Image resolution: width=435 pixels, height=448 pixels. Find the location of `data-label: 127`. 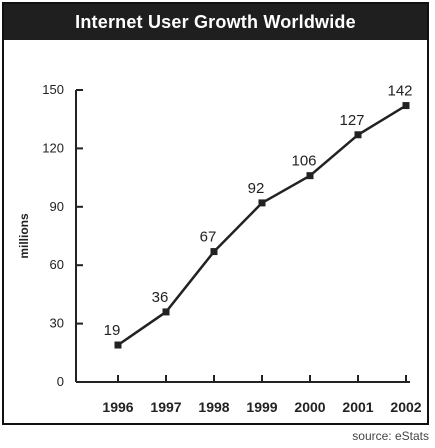

data-label: 127 is located at coordinates (351, 120).